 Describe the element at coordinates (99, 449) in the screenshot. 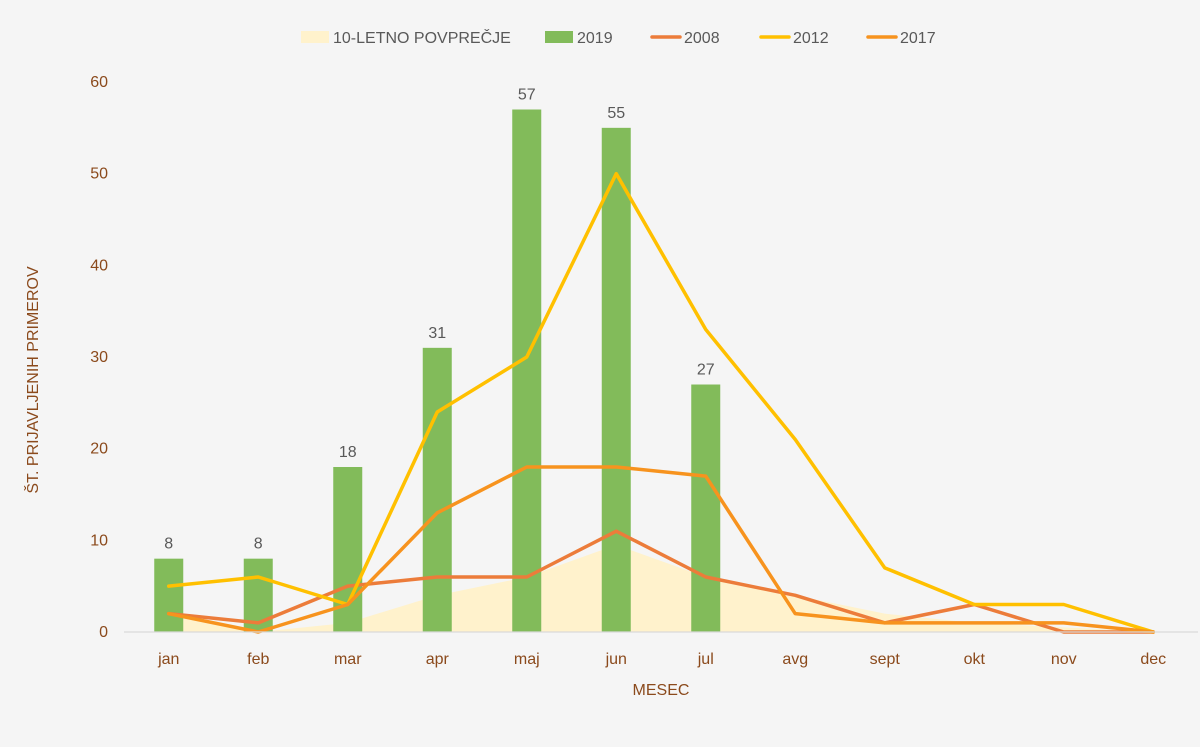

I see `y-tick-label: 20` at that location.